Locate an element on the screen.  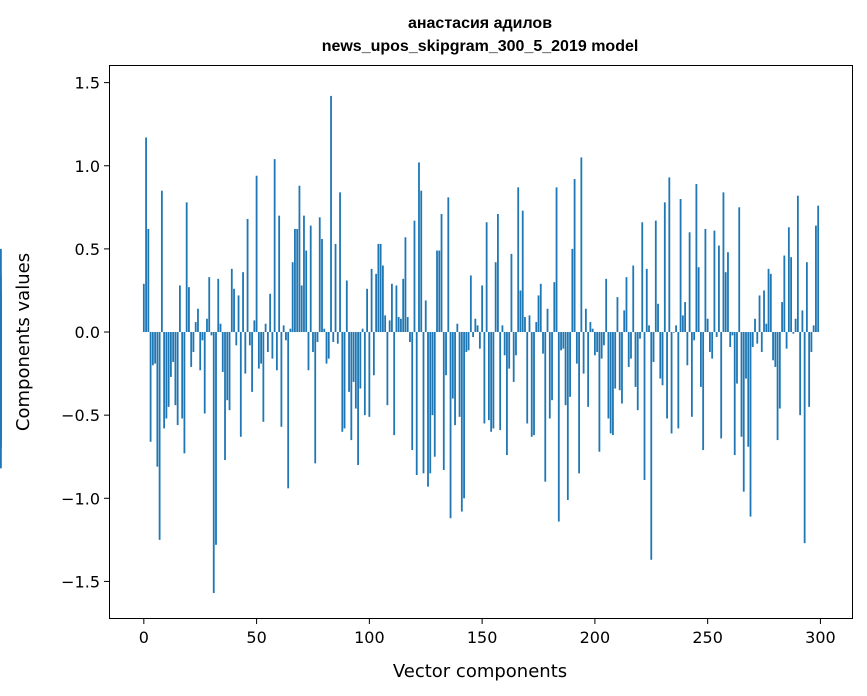
x-tick-label: 150 is located at coordinates (482, 637).